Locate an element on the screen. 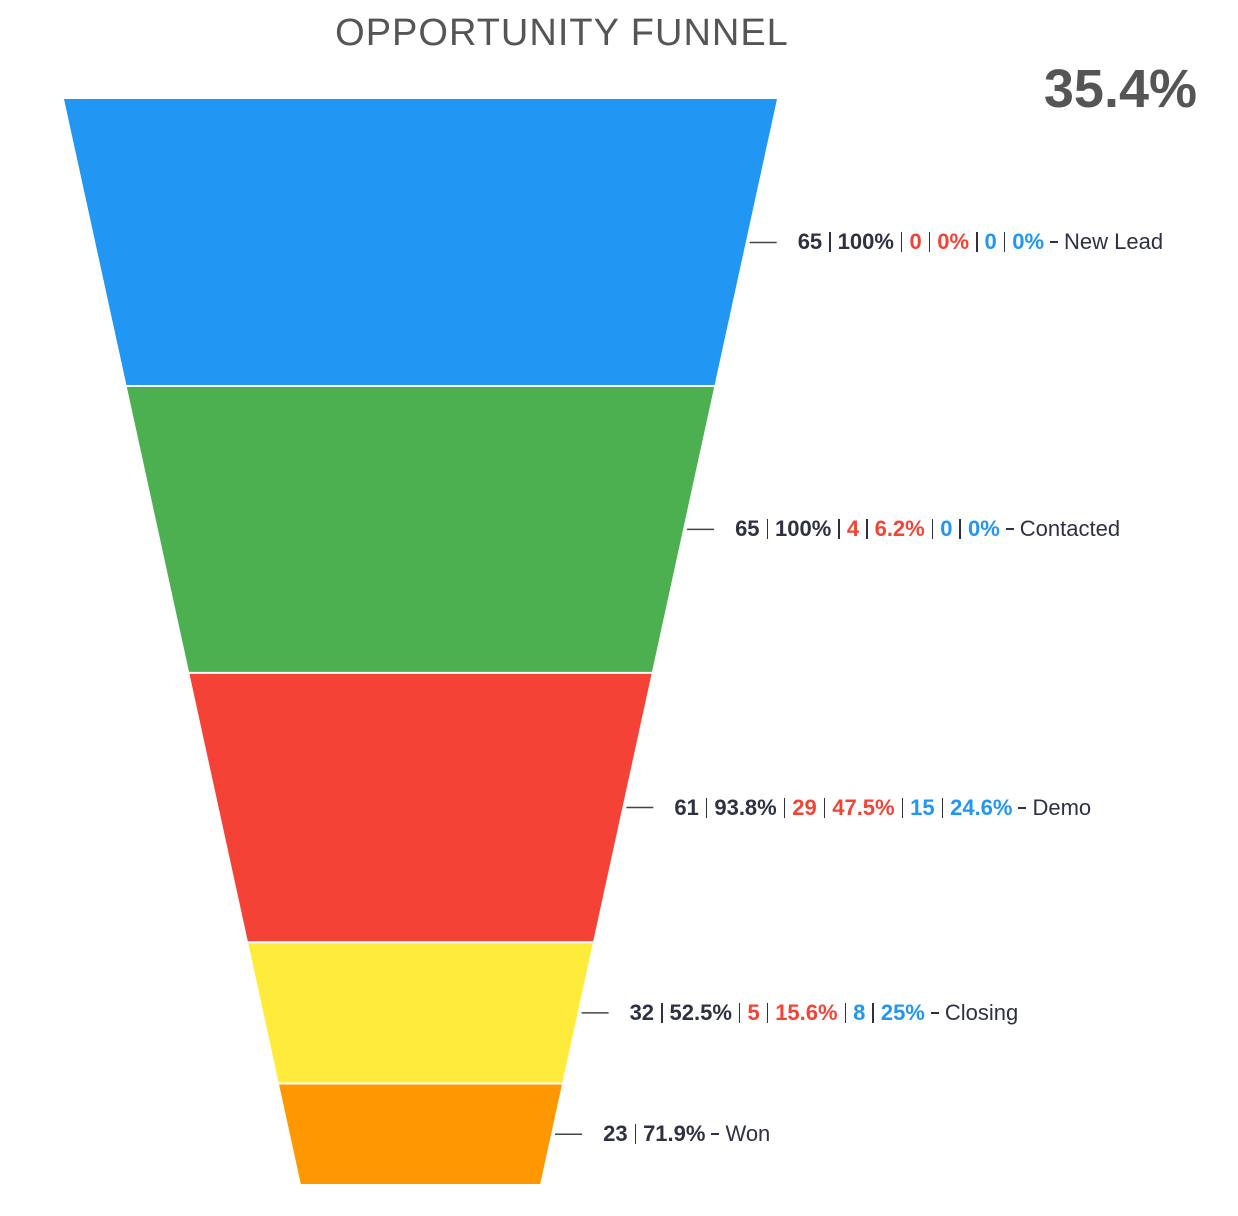  stage-name: Demo is located at coordinates (1062, 807).